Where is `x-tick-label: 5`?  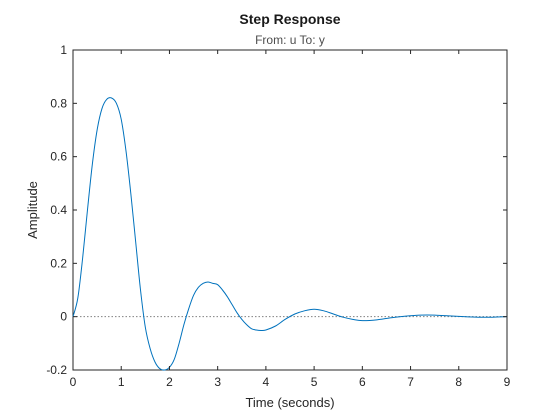 x-tick-label: 5 is located at coordinates (314, 382).